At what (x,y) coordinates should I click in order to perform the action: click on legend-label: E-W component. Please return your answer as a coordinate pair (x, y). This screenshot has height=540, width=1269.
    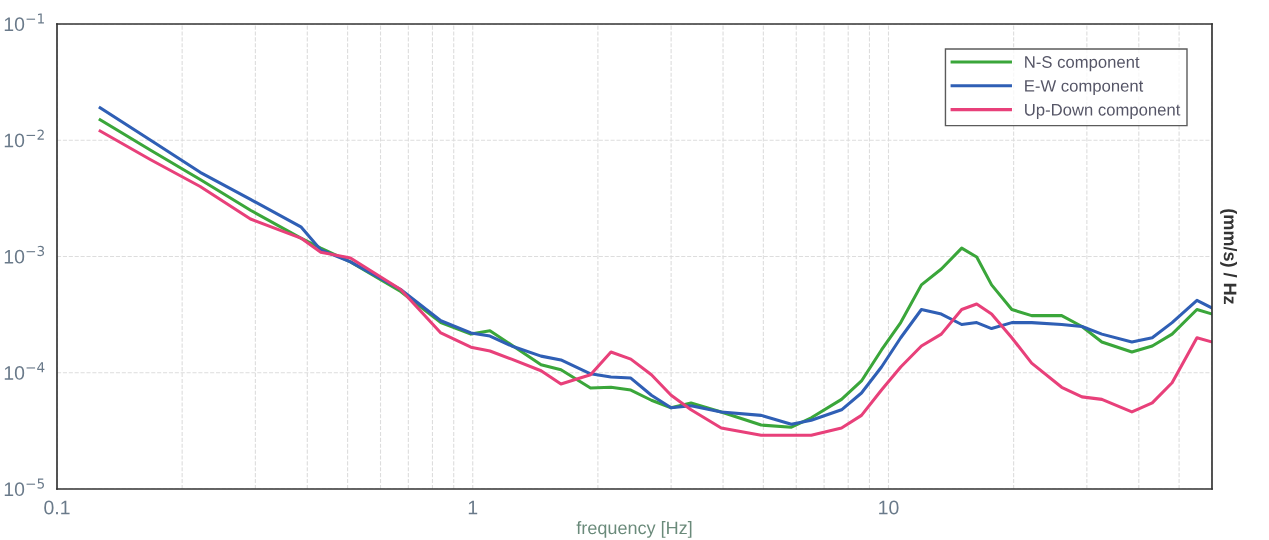
    Looking at the image, I should click on (1084, 88).